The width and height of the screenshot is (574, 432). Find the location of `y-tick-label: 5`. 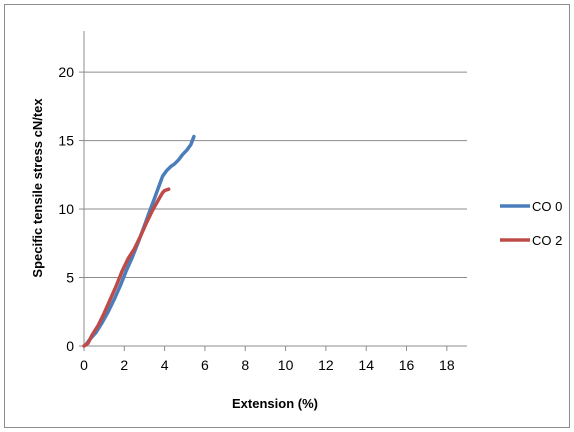

y-tick-label: 5 is located at coordinates (70, 278).